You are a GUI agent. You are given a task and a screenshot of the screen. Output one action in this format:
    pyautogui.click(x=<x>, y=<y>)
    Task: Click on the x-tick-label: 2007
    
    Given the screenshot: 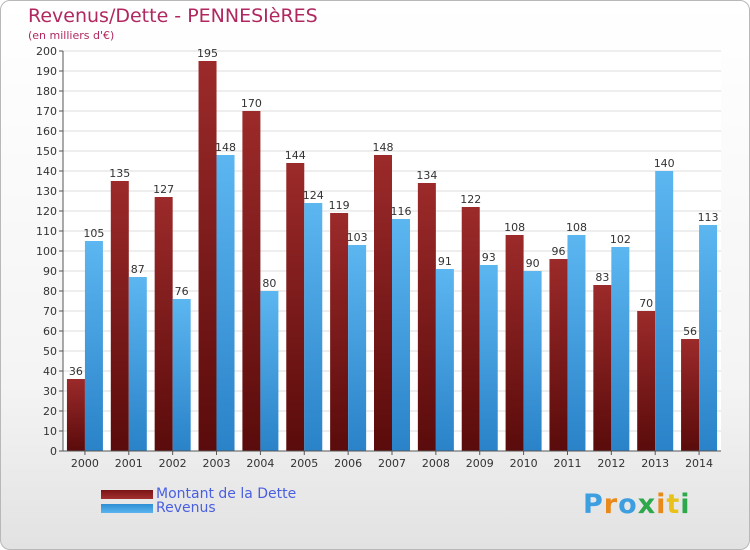 What is the action you would take?
    pyautogui.click(x=392, y=463)
    